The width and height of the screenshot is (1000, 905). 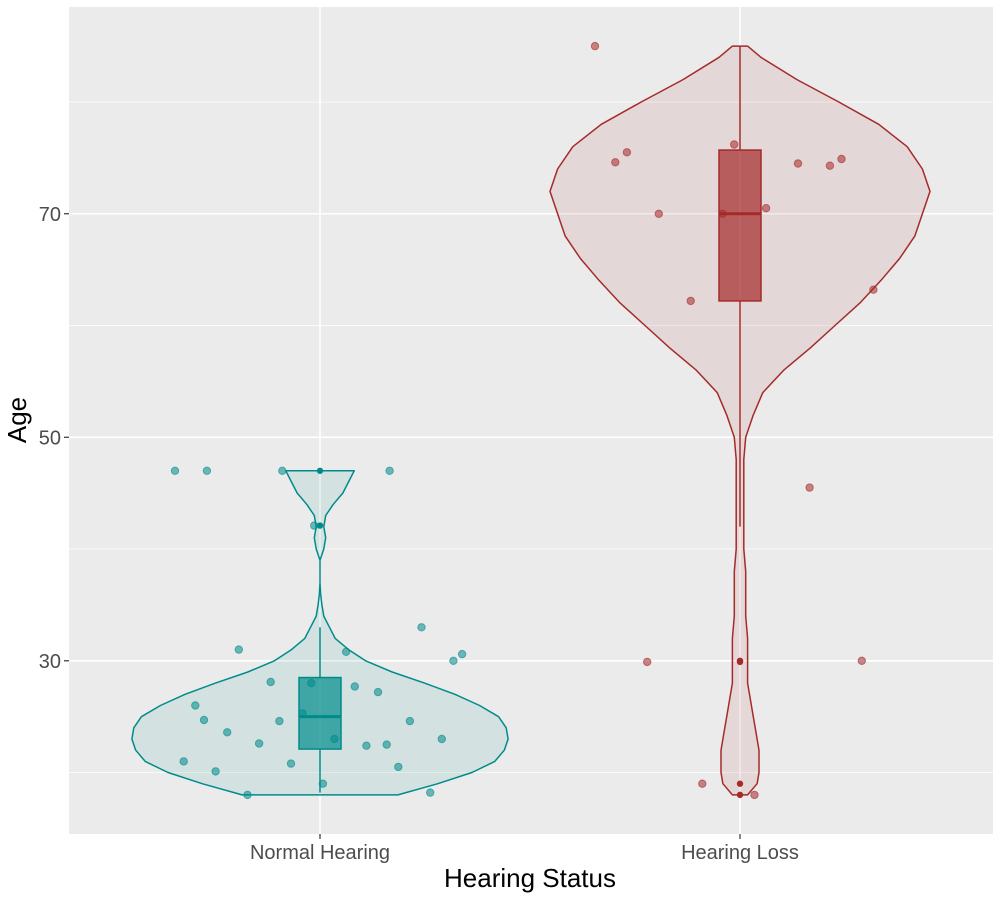 What do you see at coordinates (320, 853) in the screenshot?
I see `x-tick-label: Normal Hearing` at bounding box center [320, 853].